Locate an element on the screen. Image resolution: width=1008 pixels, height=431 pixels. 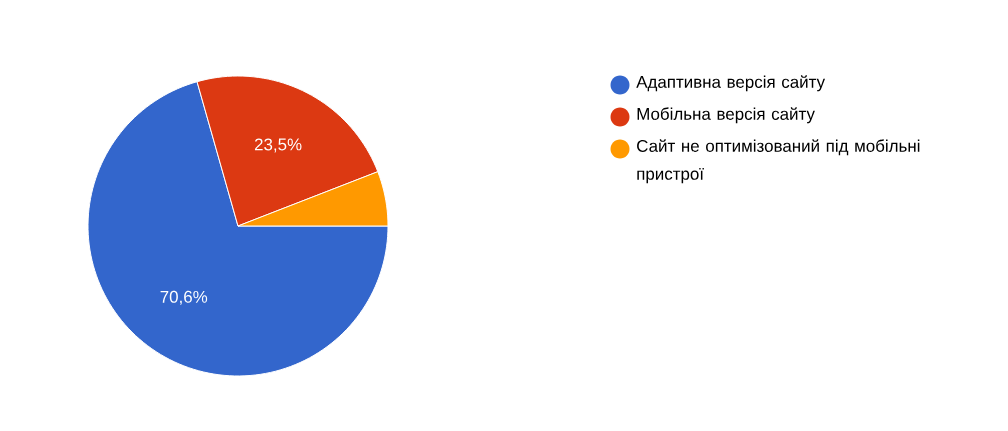
legend-label: Мобільна версія сайту is located at coordinates (726, 115).